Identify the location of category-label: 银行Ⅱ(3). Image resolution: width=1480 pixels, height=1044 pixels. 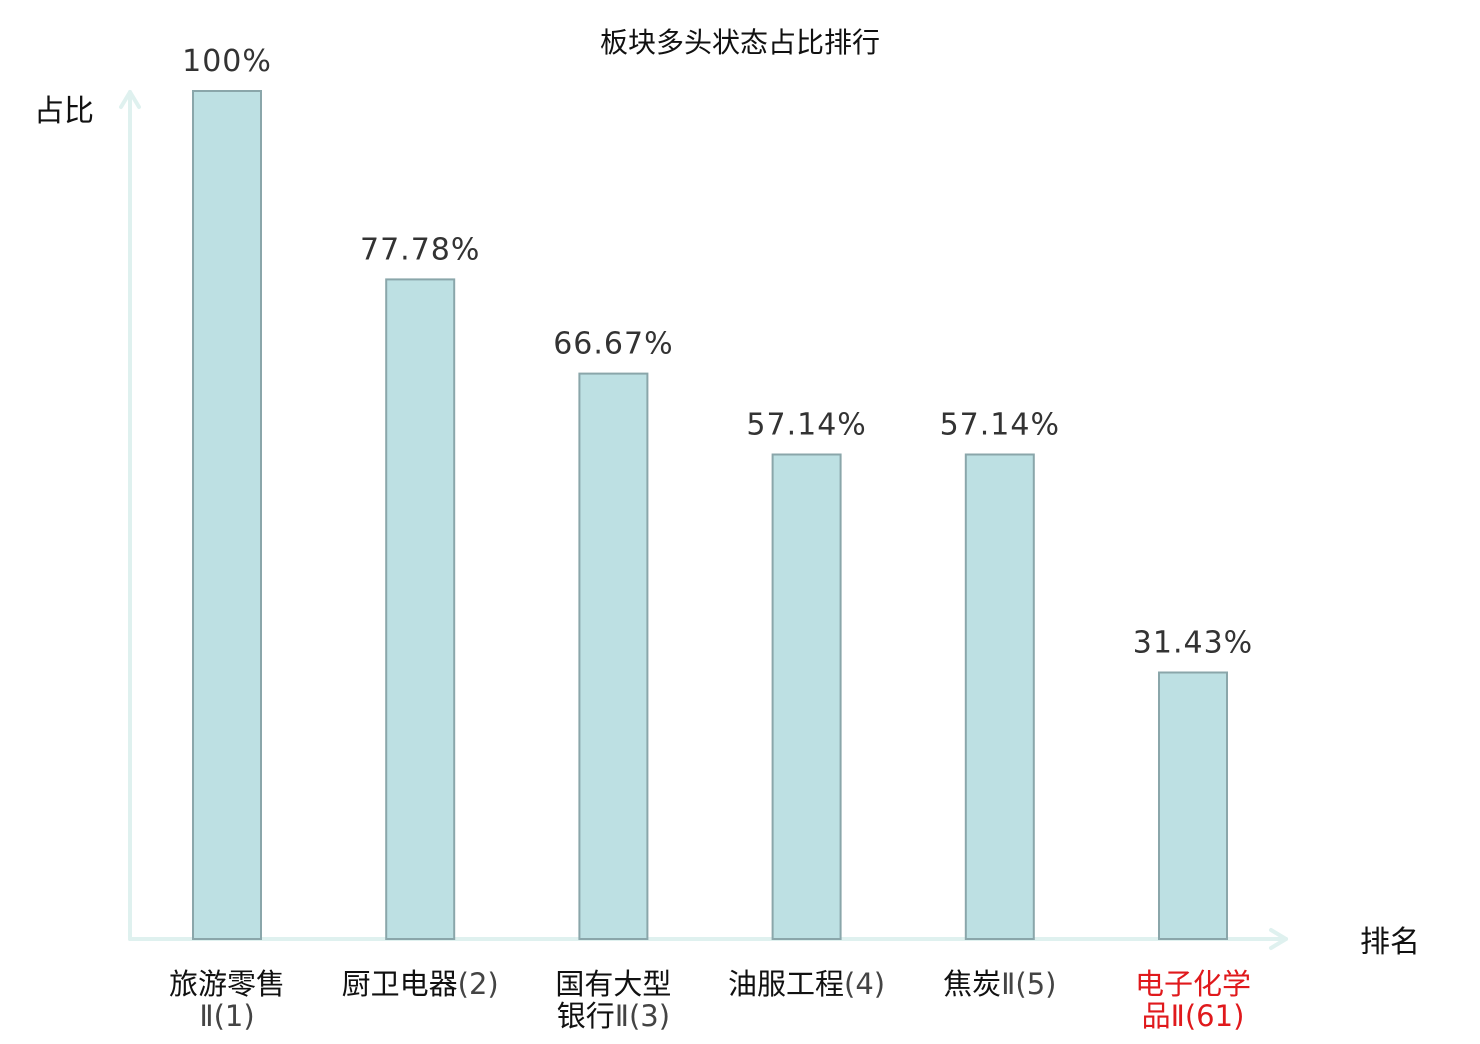
(613, 1016).